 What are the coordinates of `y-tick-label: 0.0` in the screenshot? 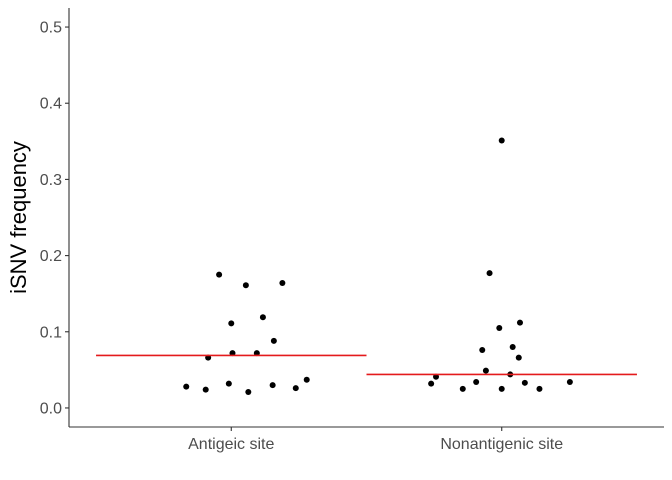 It's located at (51, 408).